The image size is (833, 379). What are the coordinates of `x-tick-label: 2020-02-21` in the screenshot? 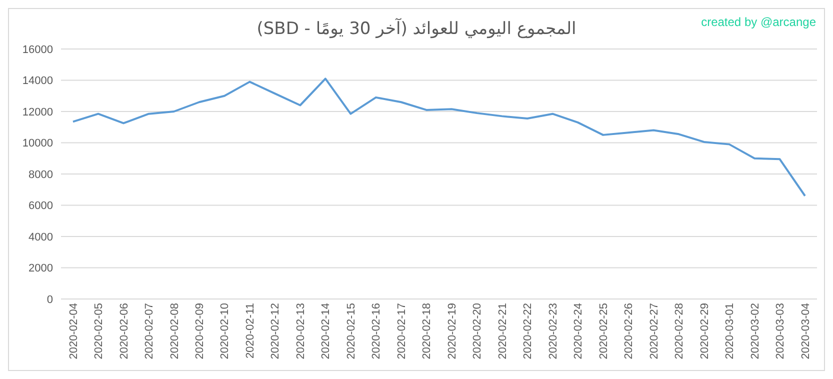 It's located at (502, 331).